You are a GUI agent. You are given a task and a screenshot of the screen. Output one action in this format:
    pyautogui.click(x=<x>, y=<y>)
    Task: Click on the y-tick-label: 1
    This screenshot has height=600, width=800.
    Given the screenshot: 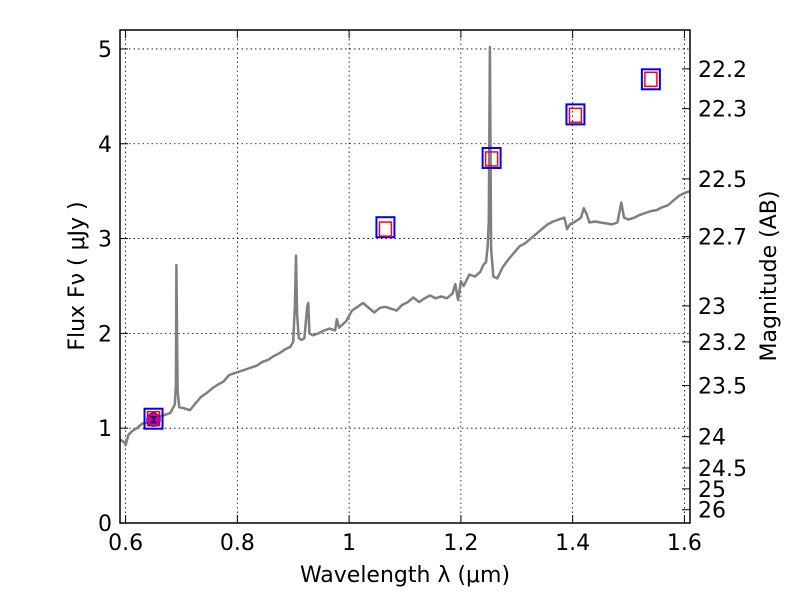 What is the action you would take?
    pyautogui.click(x=105, y=429)
    